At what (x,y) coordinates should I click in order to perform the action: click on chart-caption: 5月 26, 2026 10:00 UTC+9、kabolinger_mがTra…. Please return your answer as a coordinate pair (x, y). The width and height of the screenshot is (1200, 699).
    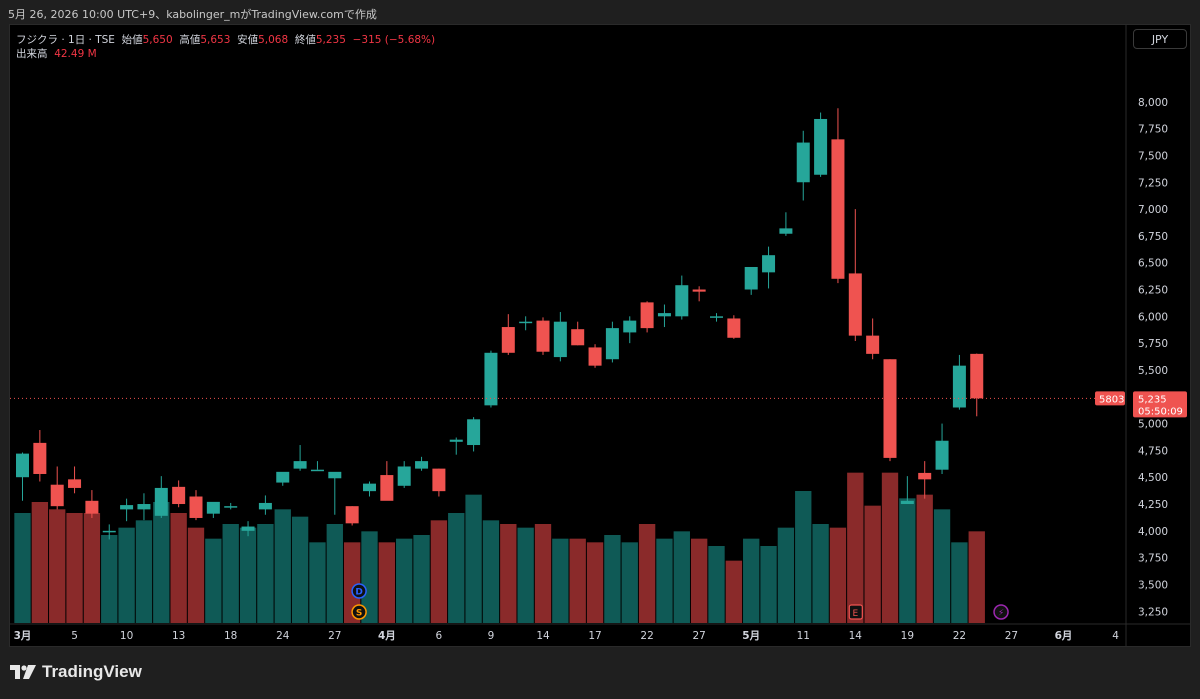
    Looking at the image, I should click on (192, 14).